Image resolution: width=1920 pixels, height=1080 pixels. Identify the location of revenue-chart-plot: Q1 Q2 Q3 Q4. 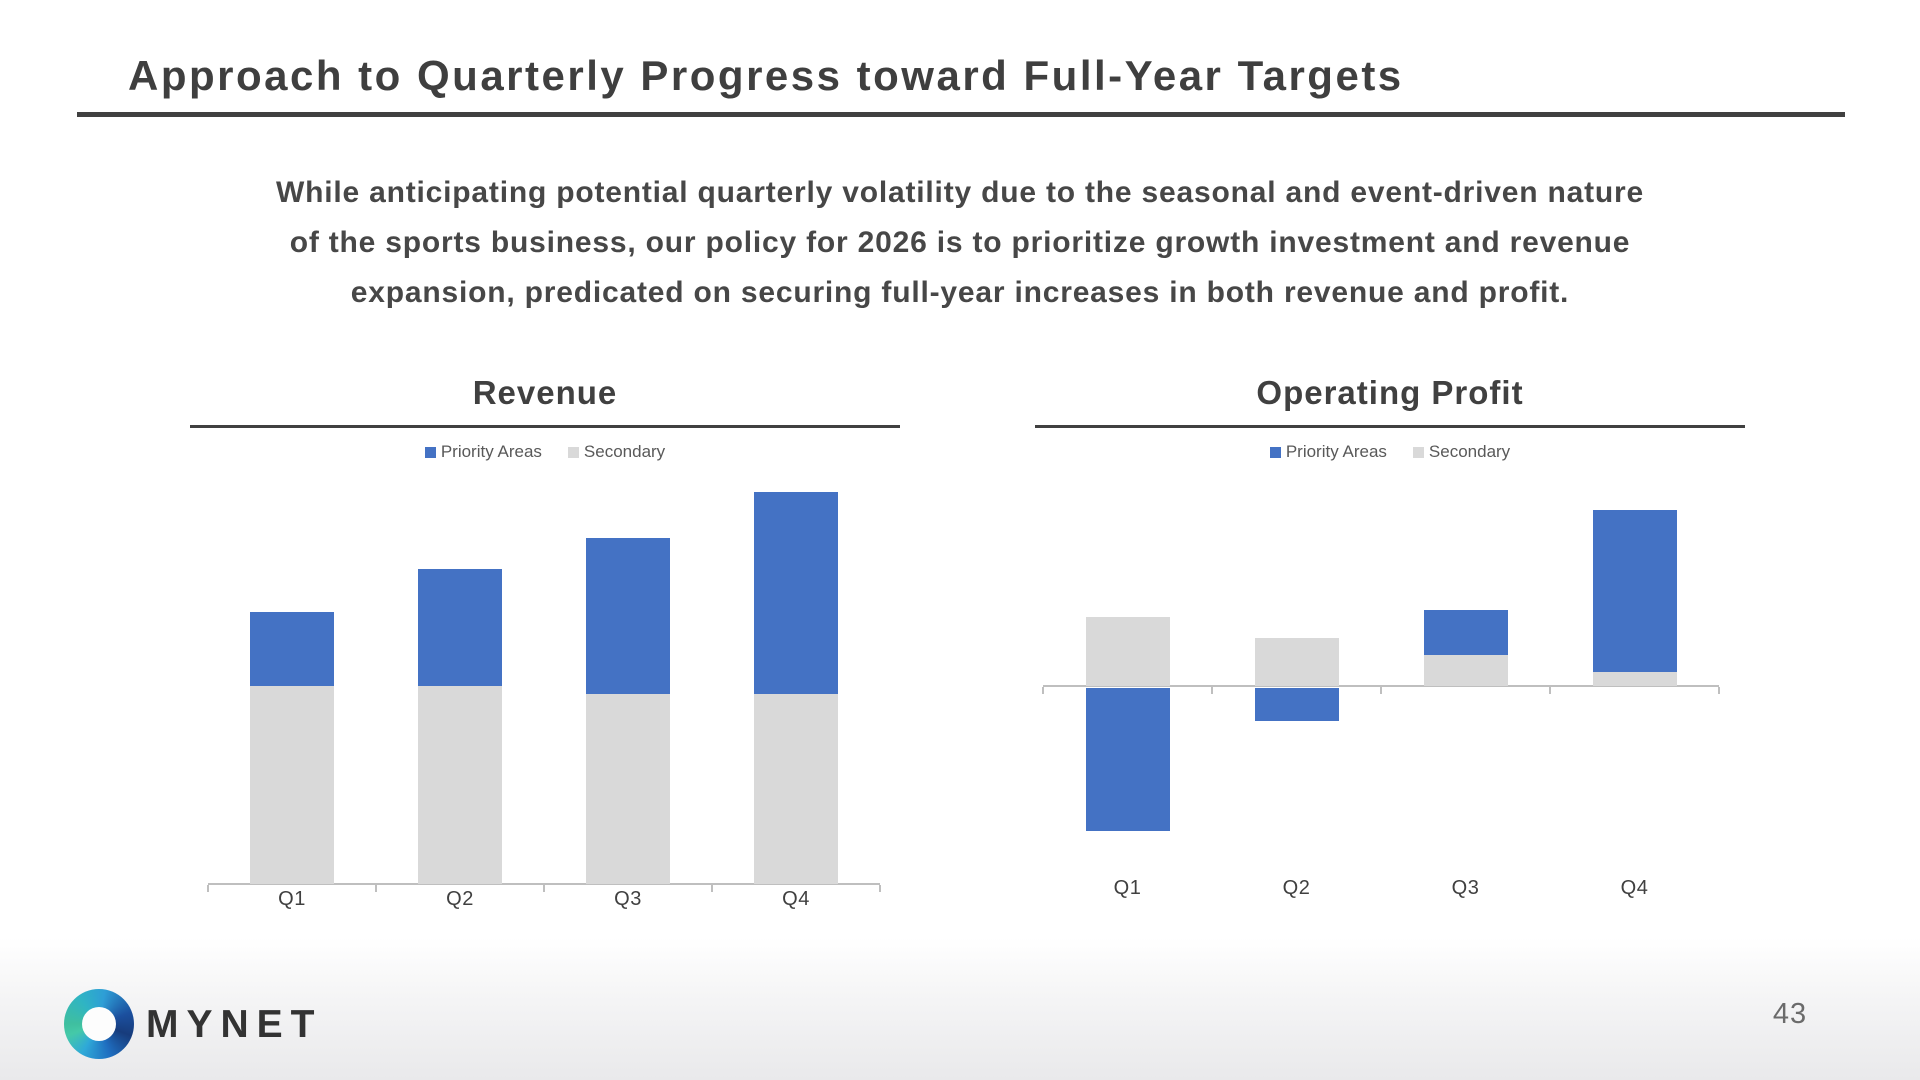
(545, 695).